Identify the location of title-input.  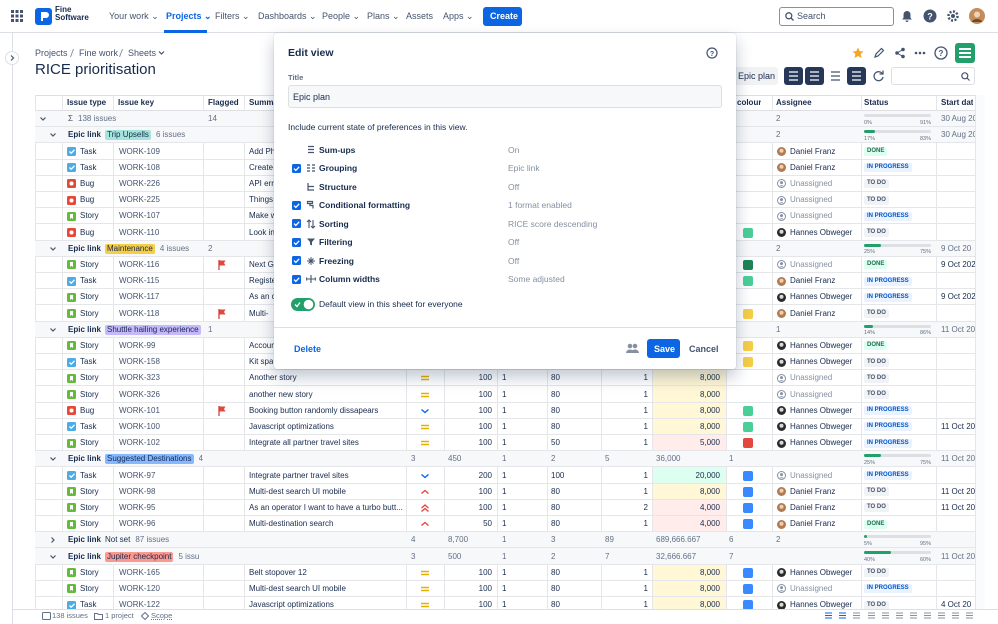
(505, 96).